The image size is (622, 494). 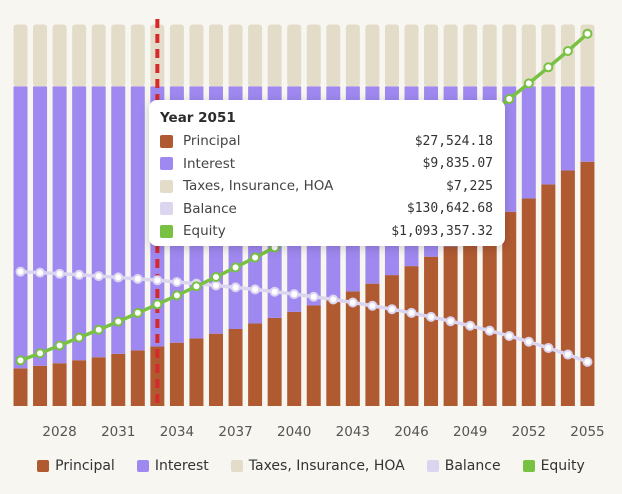 I want to click on bar-principal-2034, so click(x=176, y=374).